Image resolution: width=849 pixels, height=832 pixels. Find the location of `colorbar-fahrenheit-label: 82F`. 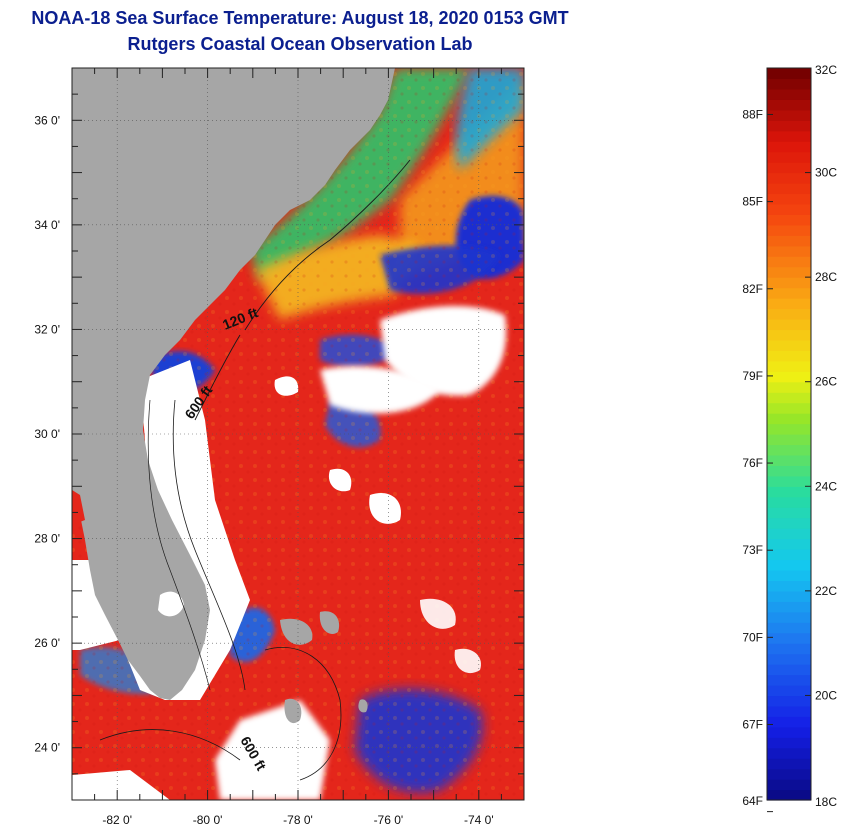

colorbar-fahrenheit-label: 82F is located at coordinates (752, 289).